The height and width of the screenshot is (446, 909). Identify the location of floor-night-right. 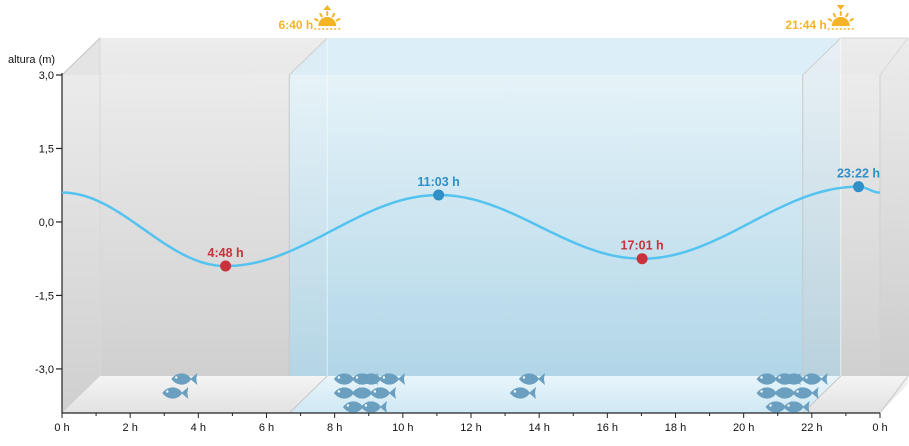
(855, 394).